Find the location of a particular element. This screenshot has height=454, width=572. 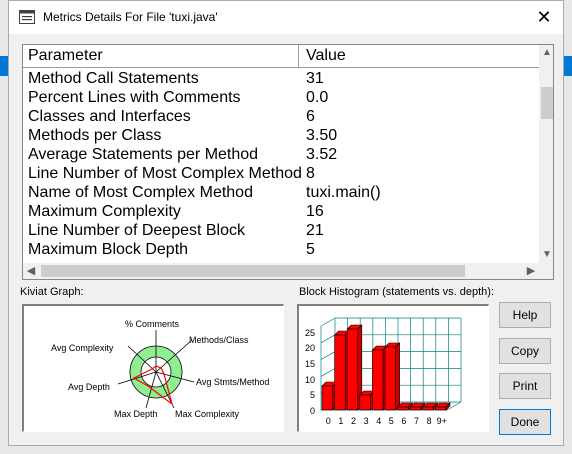

horizontal-scroll-thumb is located at coordinates (253, 271).